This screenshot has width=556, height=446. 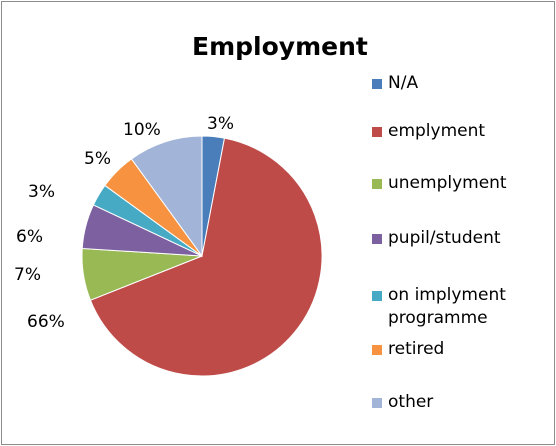 What do you see at coordinates (416, 349) in the screenshot?
I see `legend-label: retired` at bounding box center [416, 349].